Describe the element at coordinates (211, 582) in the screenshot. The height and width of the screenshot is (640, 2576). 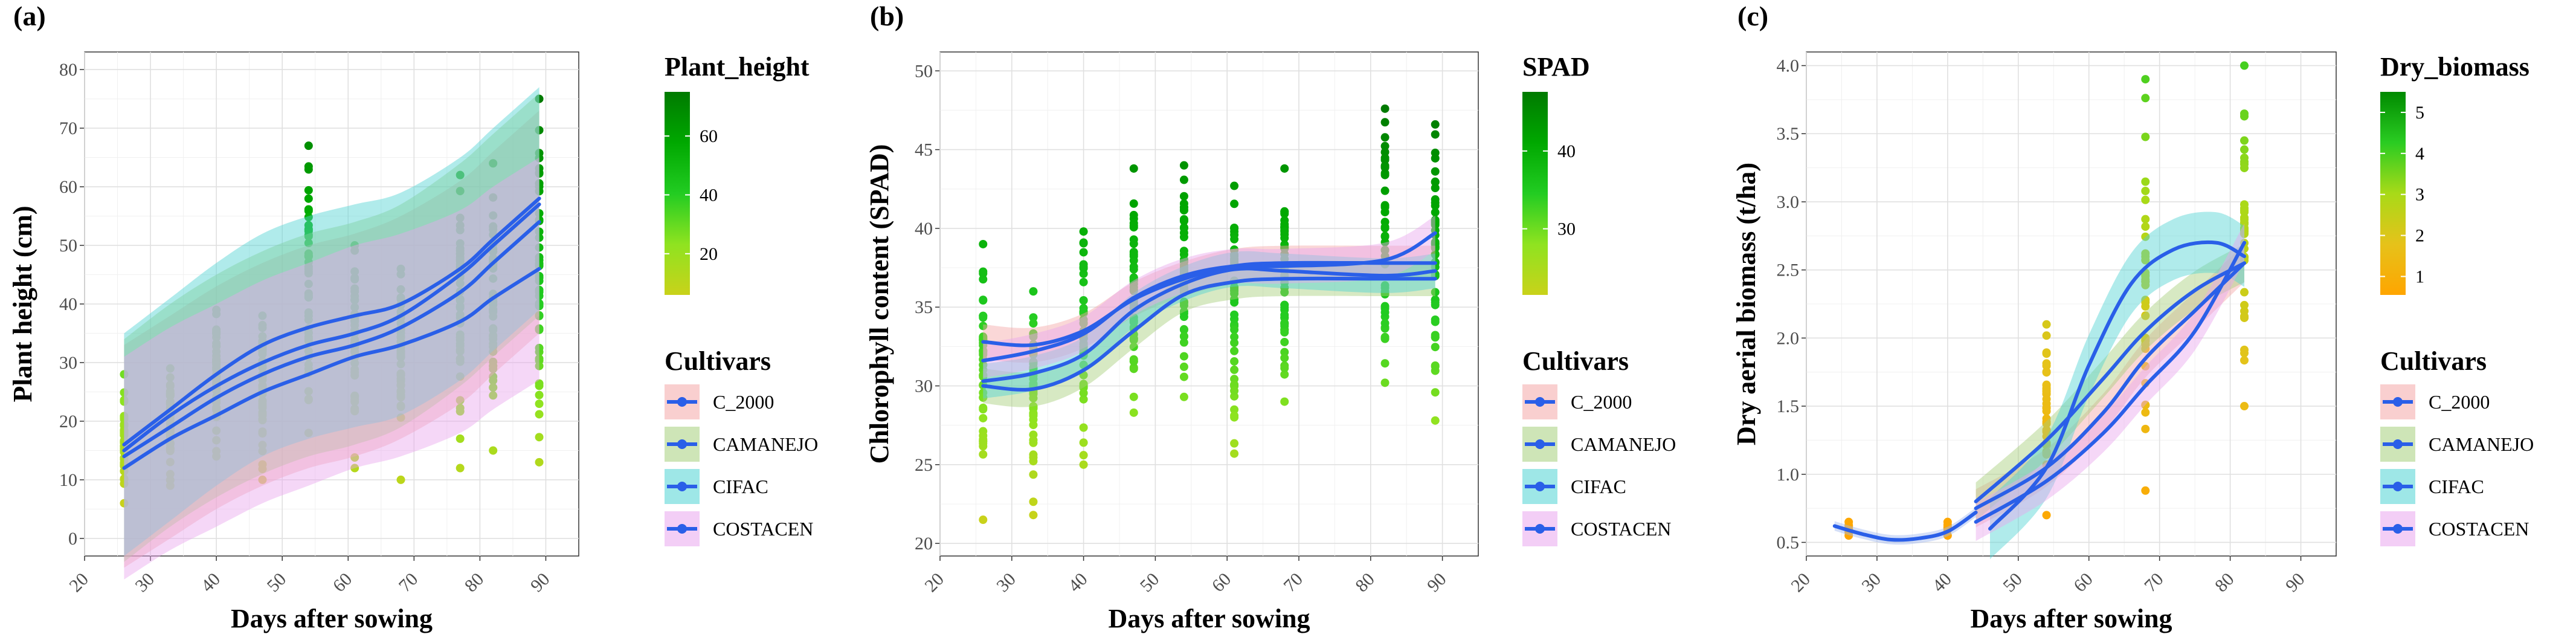
I see `x-tick-label: 40` at that location.